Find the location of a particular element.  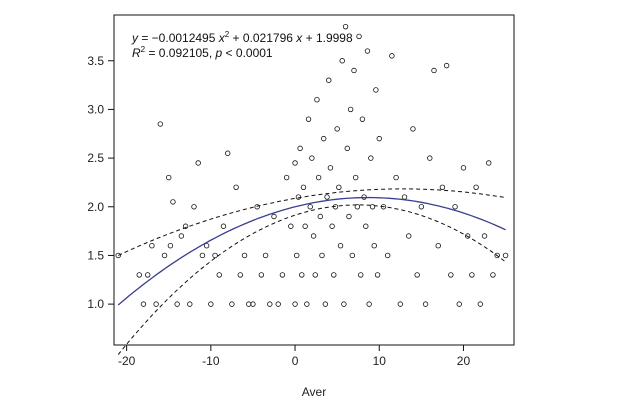

eq-x1: x is located at coordinates (222, 38).